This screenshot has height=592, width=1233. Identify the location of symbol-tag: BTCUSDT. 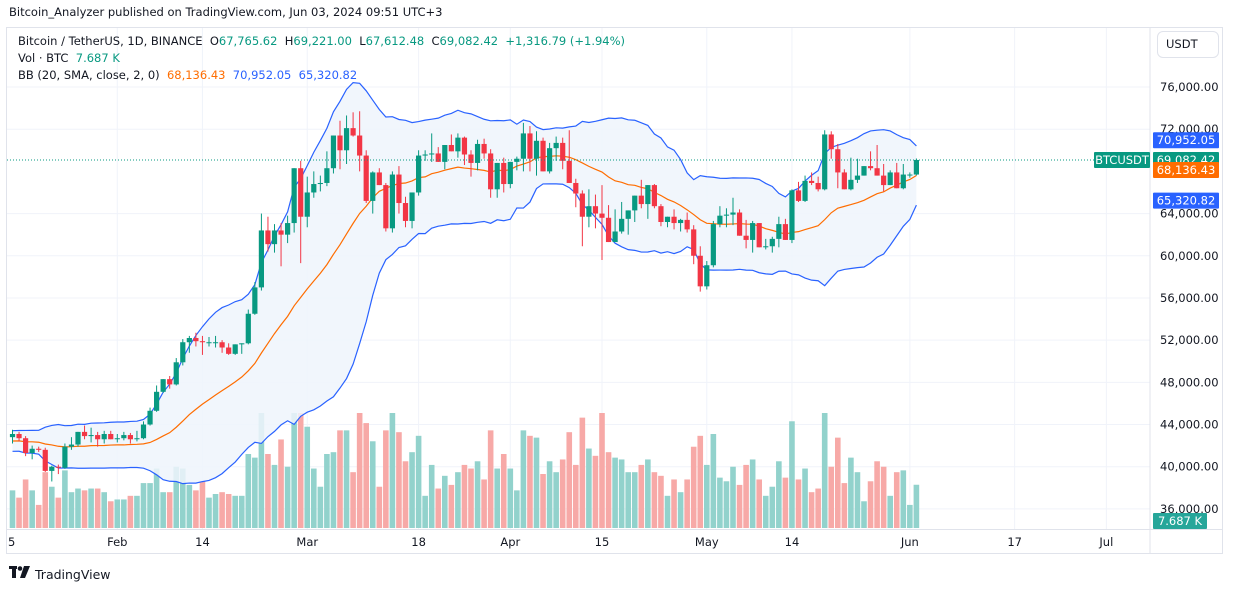
(1122, 159).